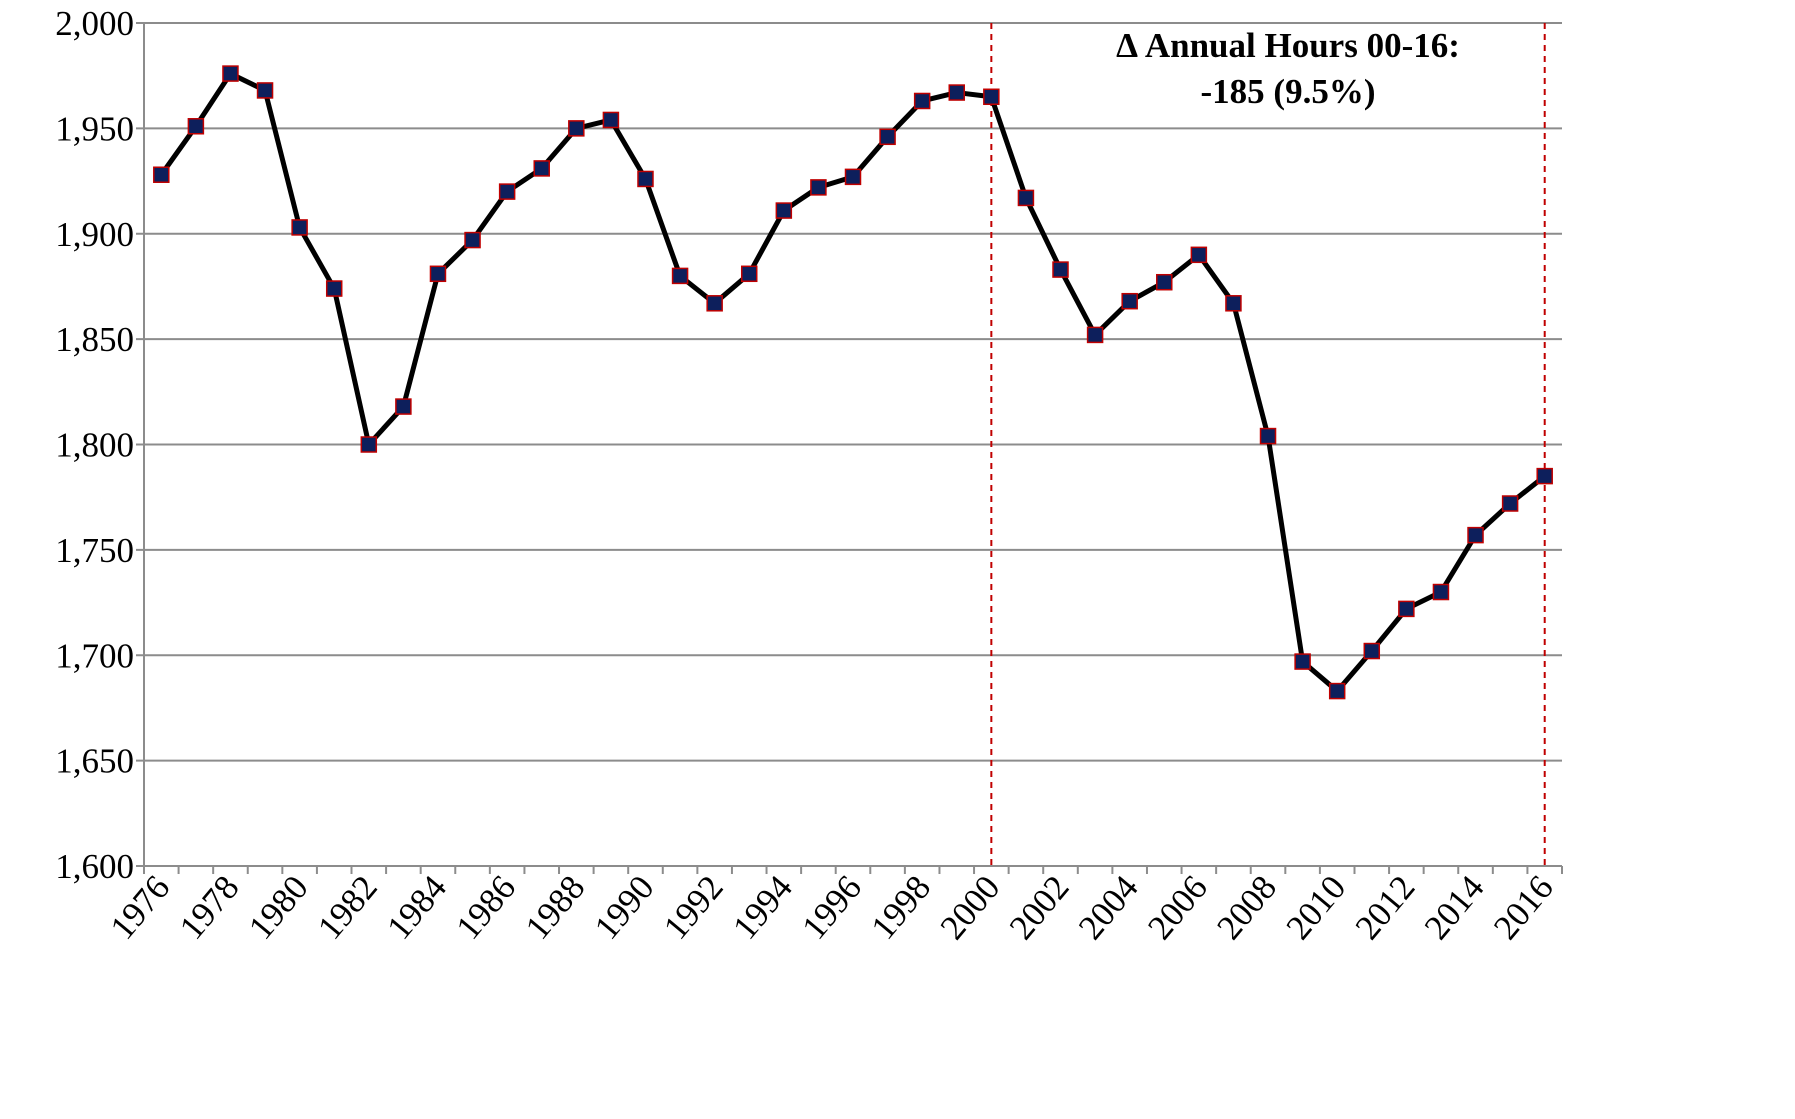 The image size is (1795, 1119). Describe the element at coordinates (970, 907) in the screenshot. I see `x-tick-label: 2000` at that location.